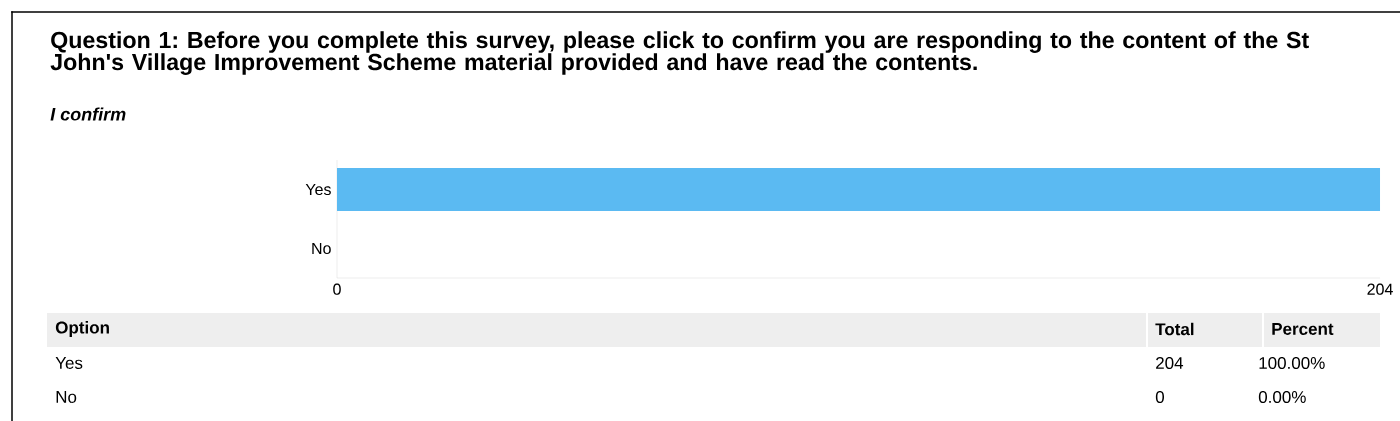 The image size is (1400, 421). I want to click on text: 0, so click(1160, 397).